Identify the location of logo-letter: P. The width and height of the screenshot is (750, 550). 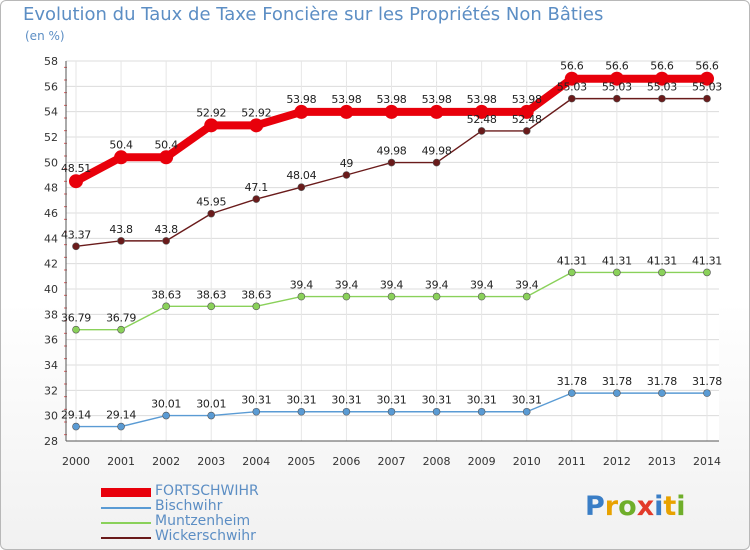
(595, 506).